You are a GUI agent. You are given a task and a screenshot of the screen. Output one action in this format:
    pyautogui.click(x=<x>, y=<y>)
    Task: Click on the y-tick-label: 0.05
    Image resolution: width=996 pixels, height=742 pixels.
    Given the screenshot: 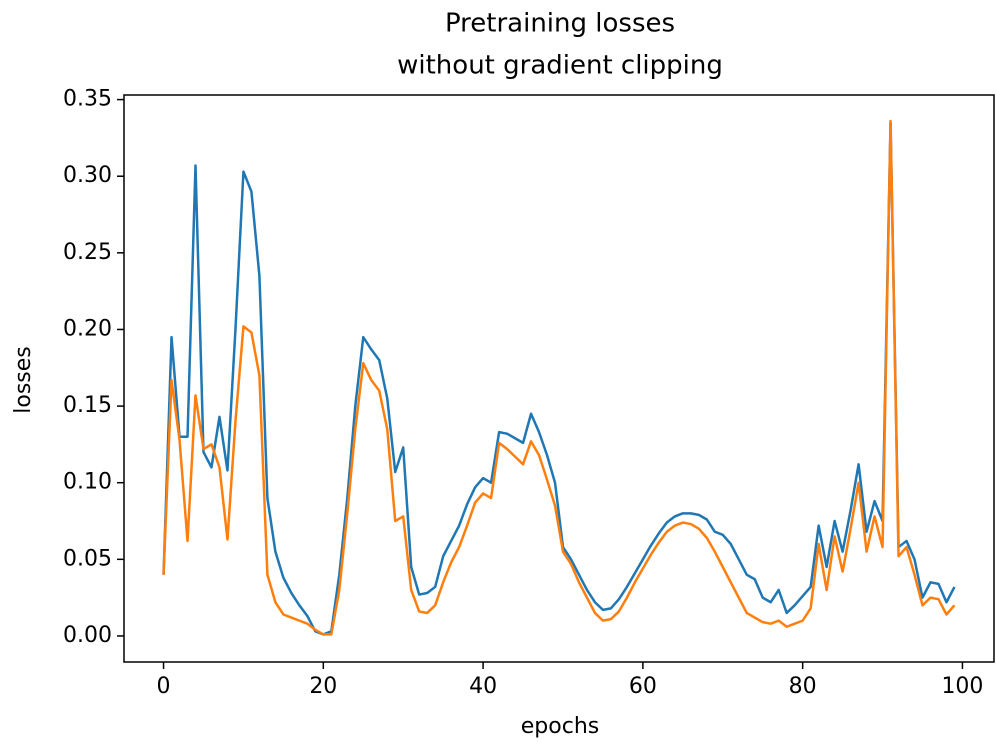 What is the action you would take?
    pyautogui.click(x=87, y=558)
    